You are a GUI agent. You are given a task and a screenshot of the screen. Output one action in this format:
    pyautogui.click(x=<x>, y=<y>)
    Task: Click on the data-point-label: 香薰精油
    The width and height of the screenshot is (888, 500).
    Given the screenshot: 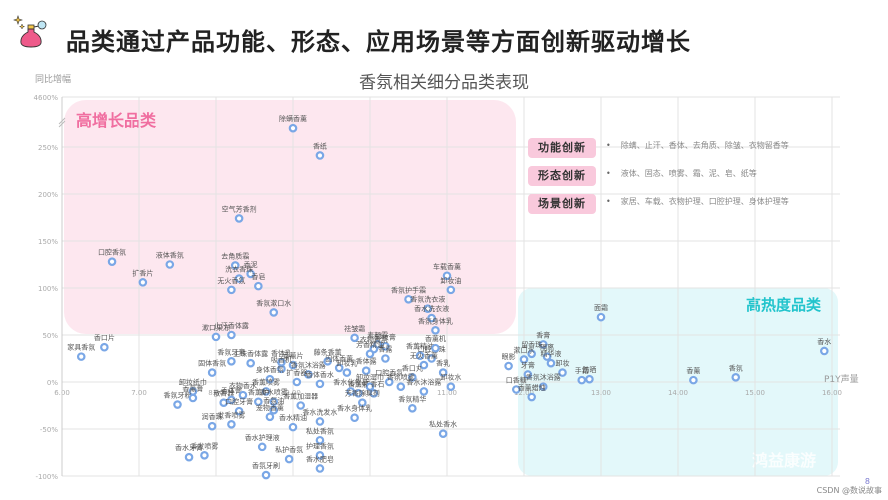 What is the action you would take?
    pyautogui.click(x=420, y=346)
    